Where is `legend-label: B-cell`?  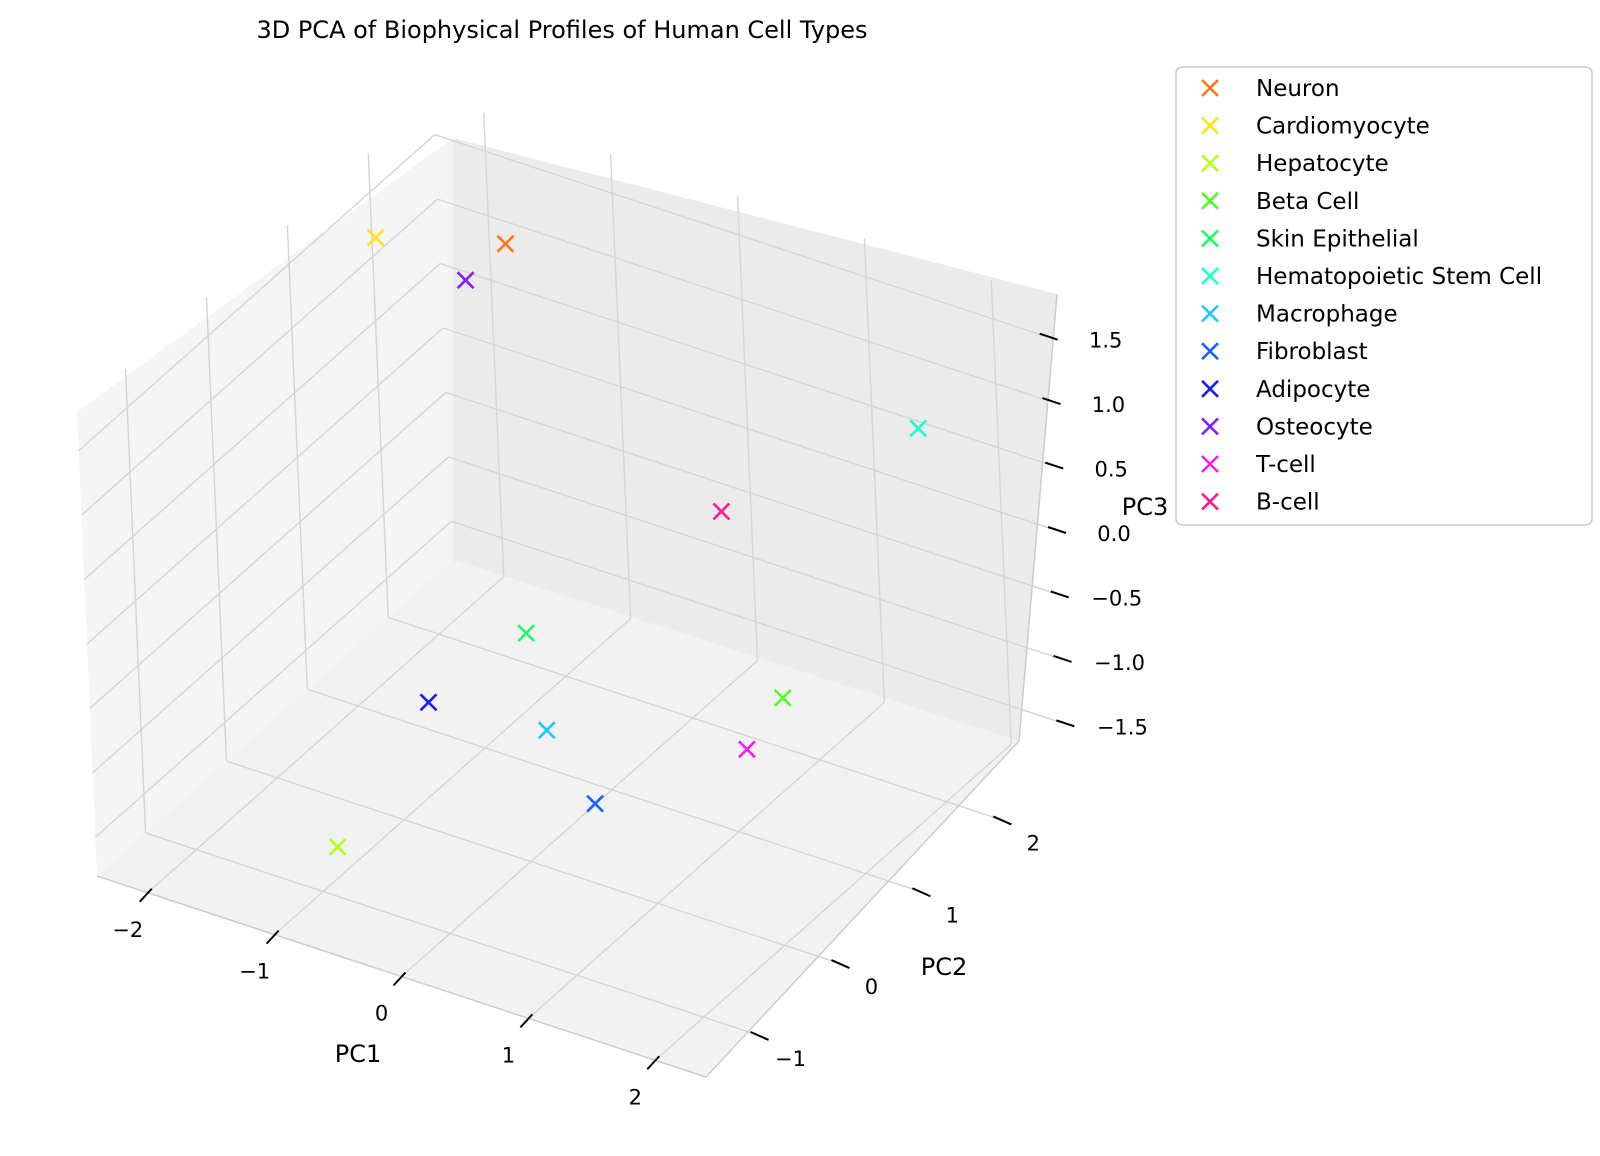
legend-label: B-cell is located at coordinates (1288, 503).